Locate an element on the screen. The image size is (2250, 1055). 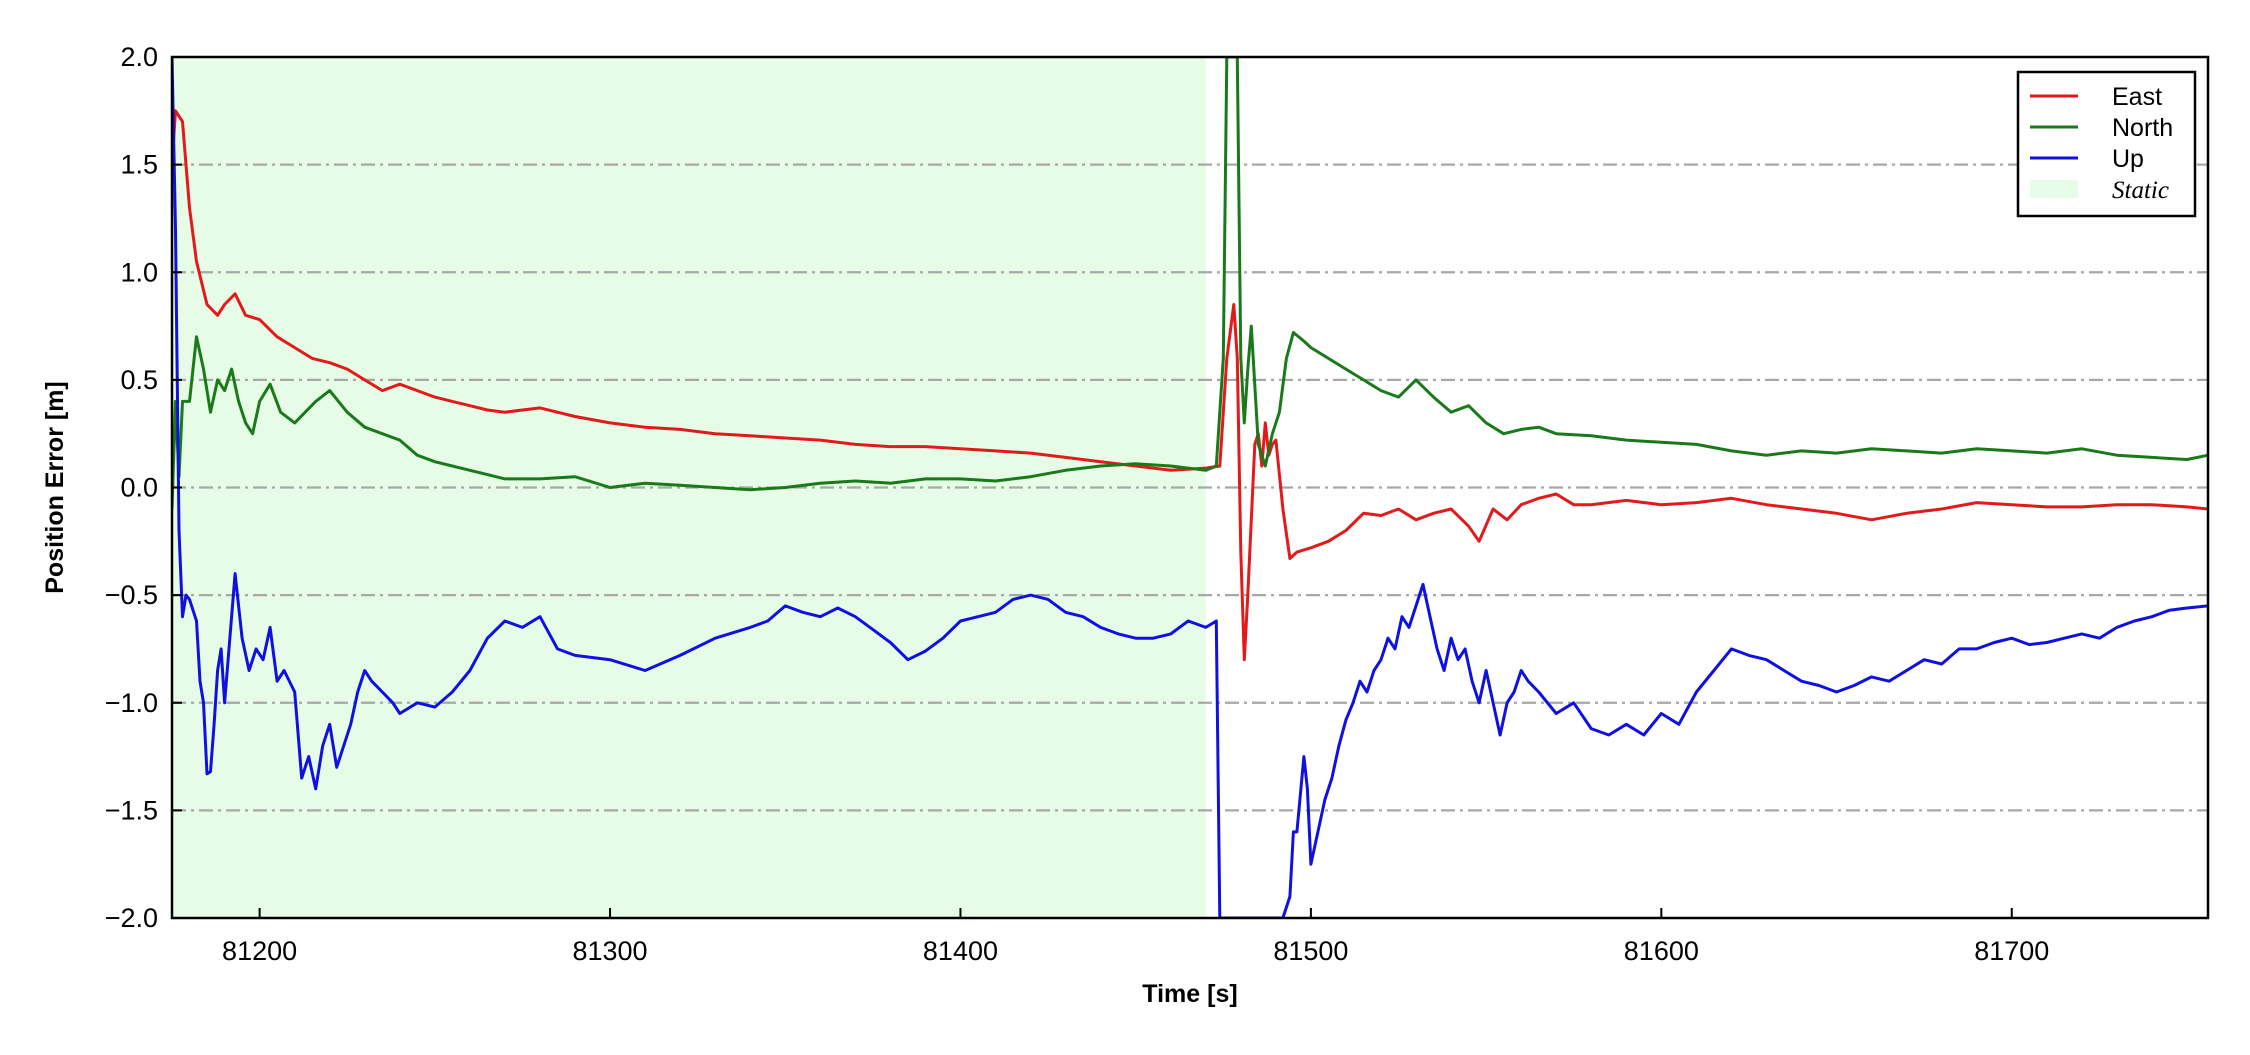
y-tick-label: −1.0 is located at coordinates (131, 703).